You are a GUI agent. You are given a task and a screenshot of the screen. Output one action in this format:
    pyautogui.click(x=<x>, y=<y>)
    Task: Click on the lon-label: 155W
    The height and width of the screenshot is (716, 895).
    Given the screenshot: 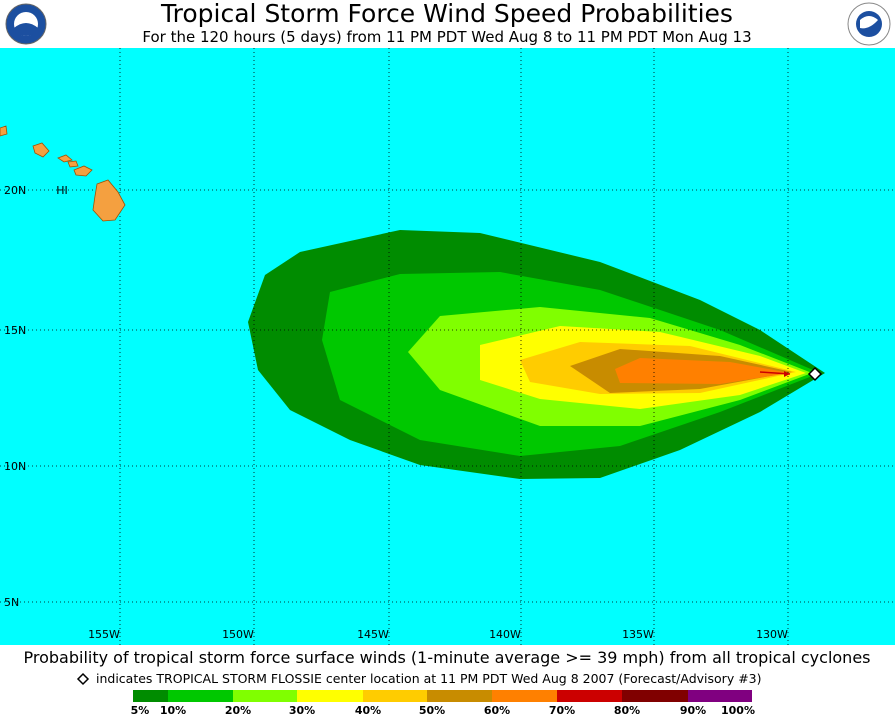 What is the action you would take?
    pyautogui.click(x=104, y=634)
    